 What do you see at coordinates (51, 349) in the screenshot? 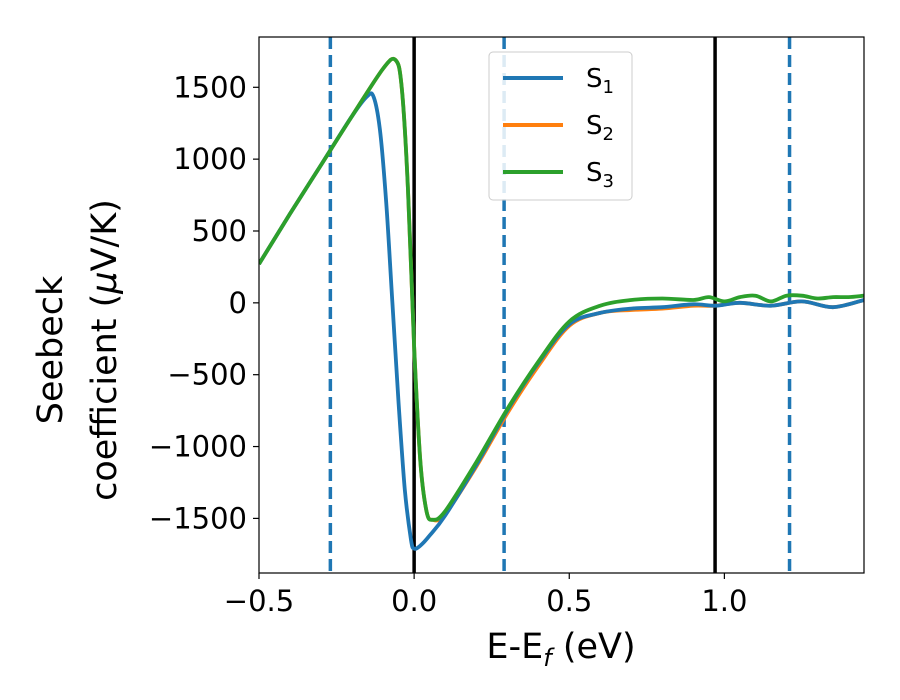
I see `y-axis-label-line1: Seebeck` at bounding box center [51, 349].